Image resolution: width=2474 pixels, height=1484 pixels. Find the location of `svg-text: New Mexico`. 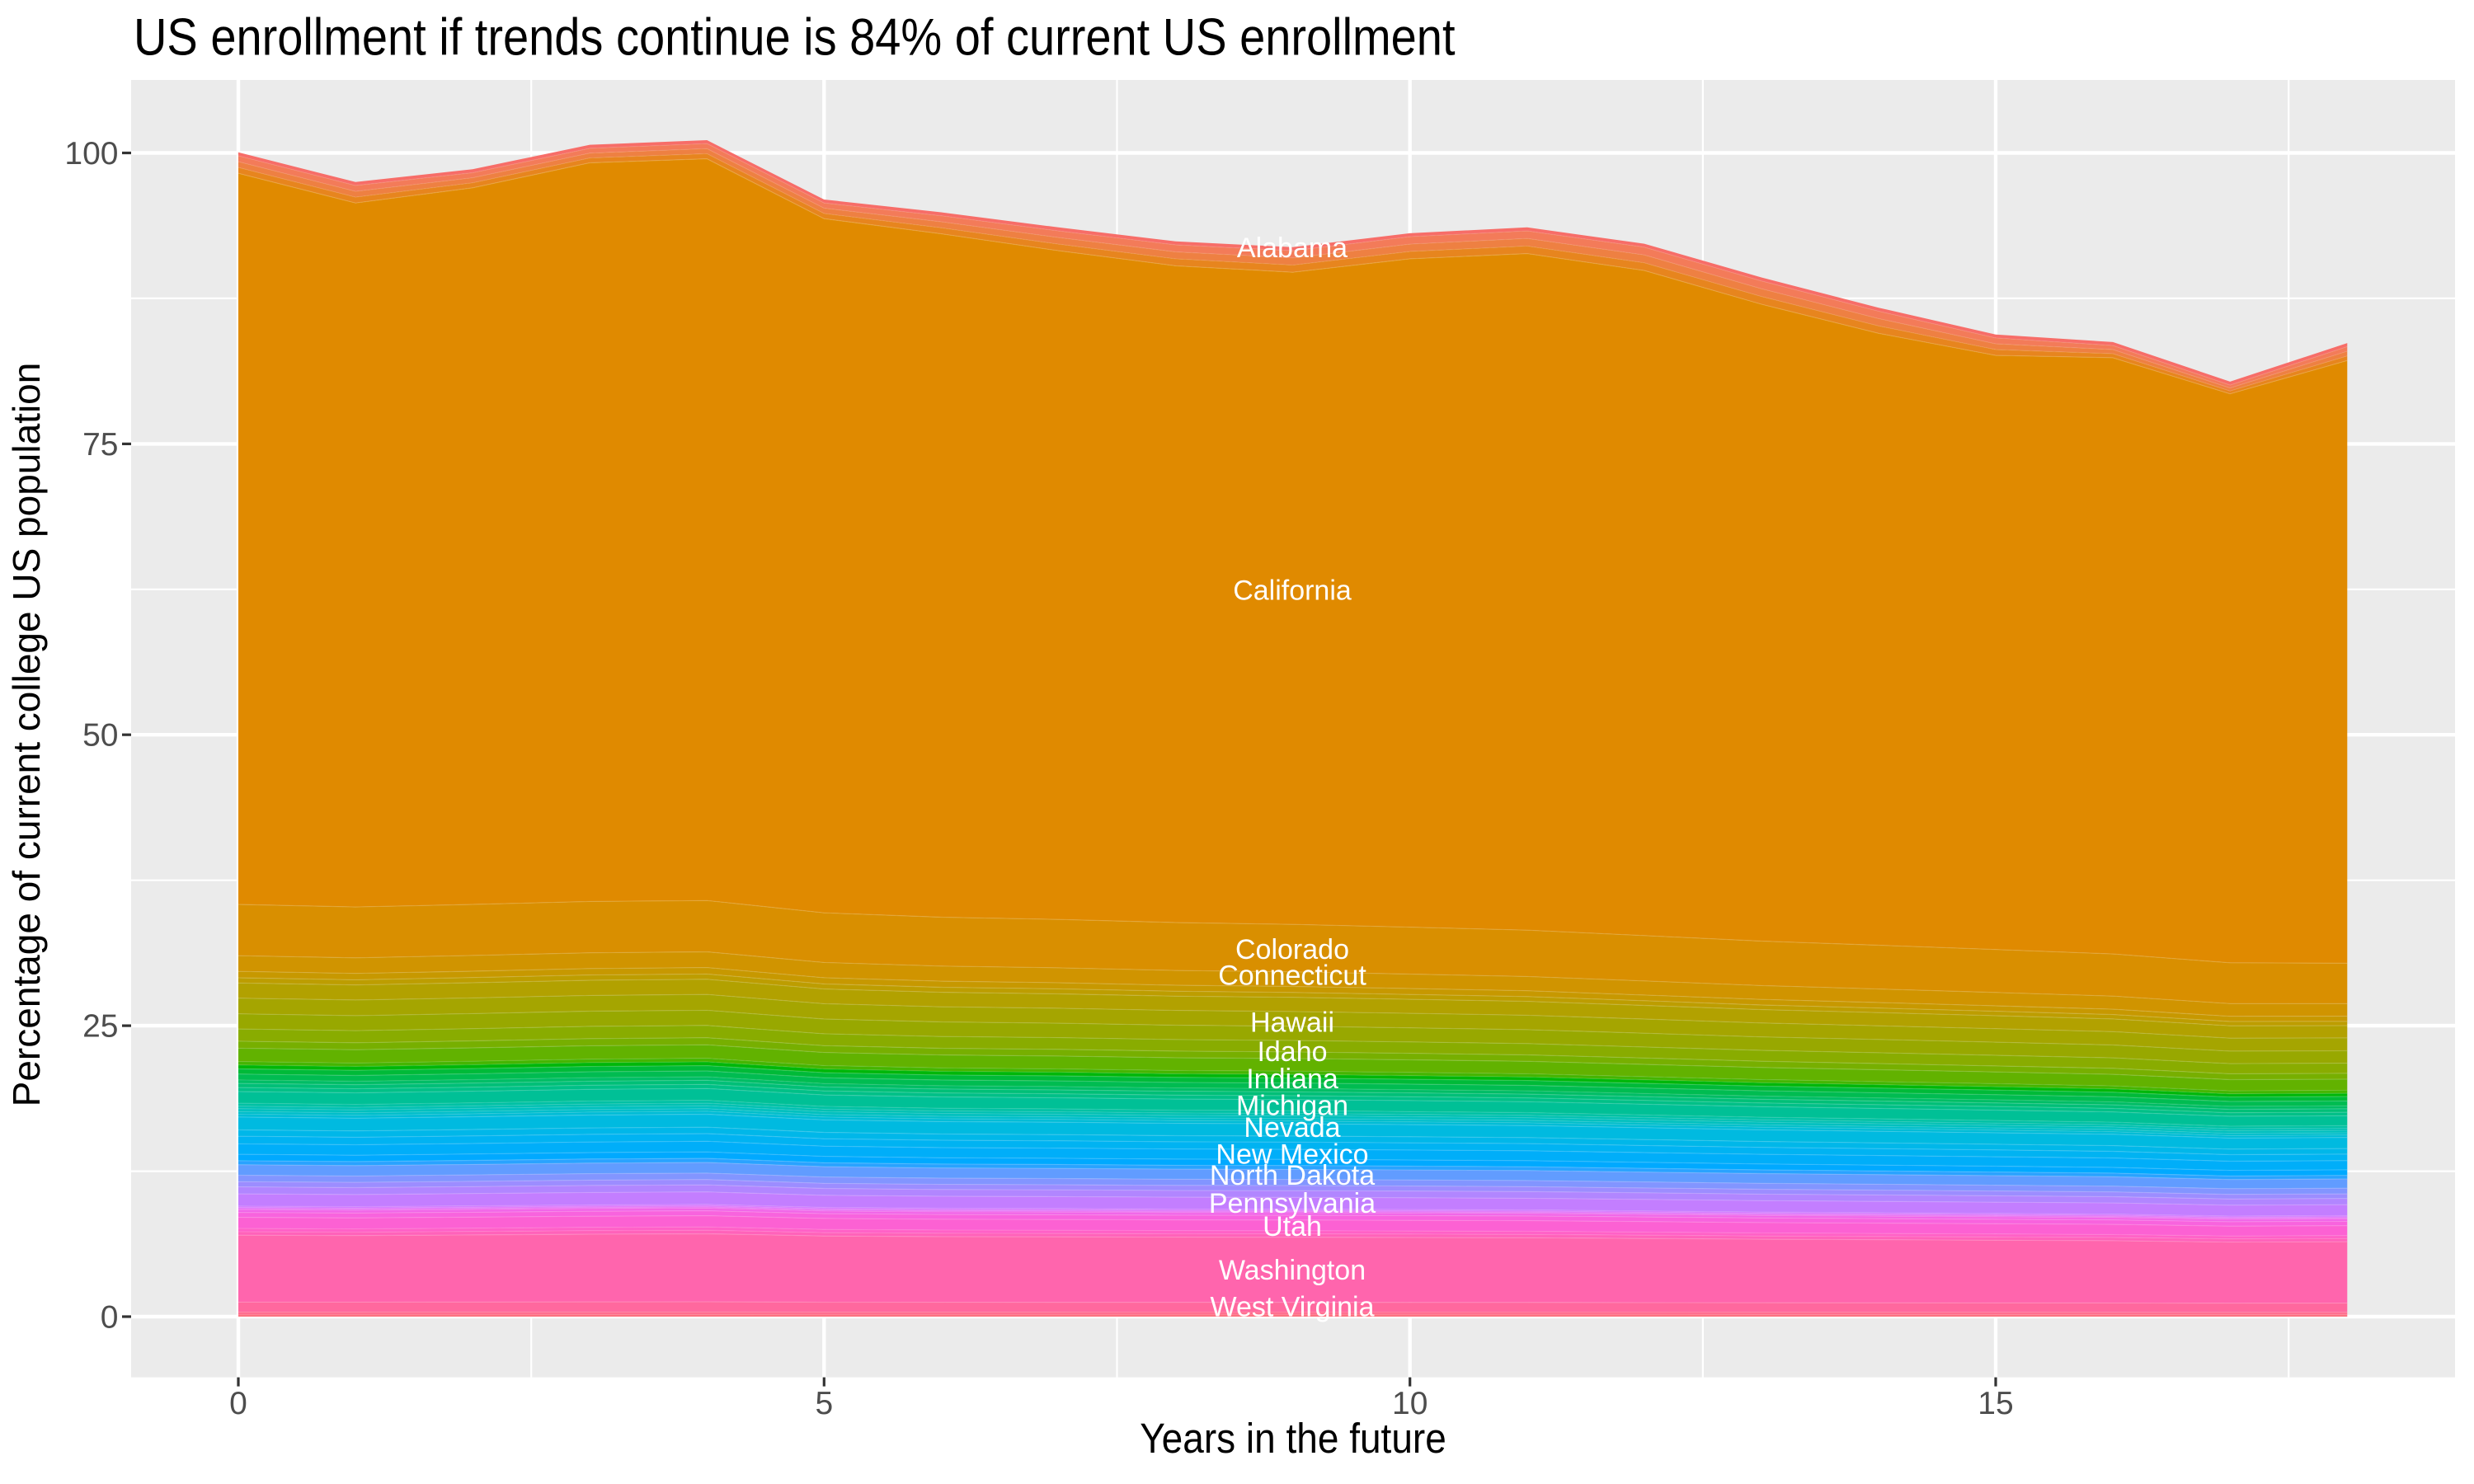

svg-text: New Mexico is located at coordinates (1292, 1155).